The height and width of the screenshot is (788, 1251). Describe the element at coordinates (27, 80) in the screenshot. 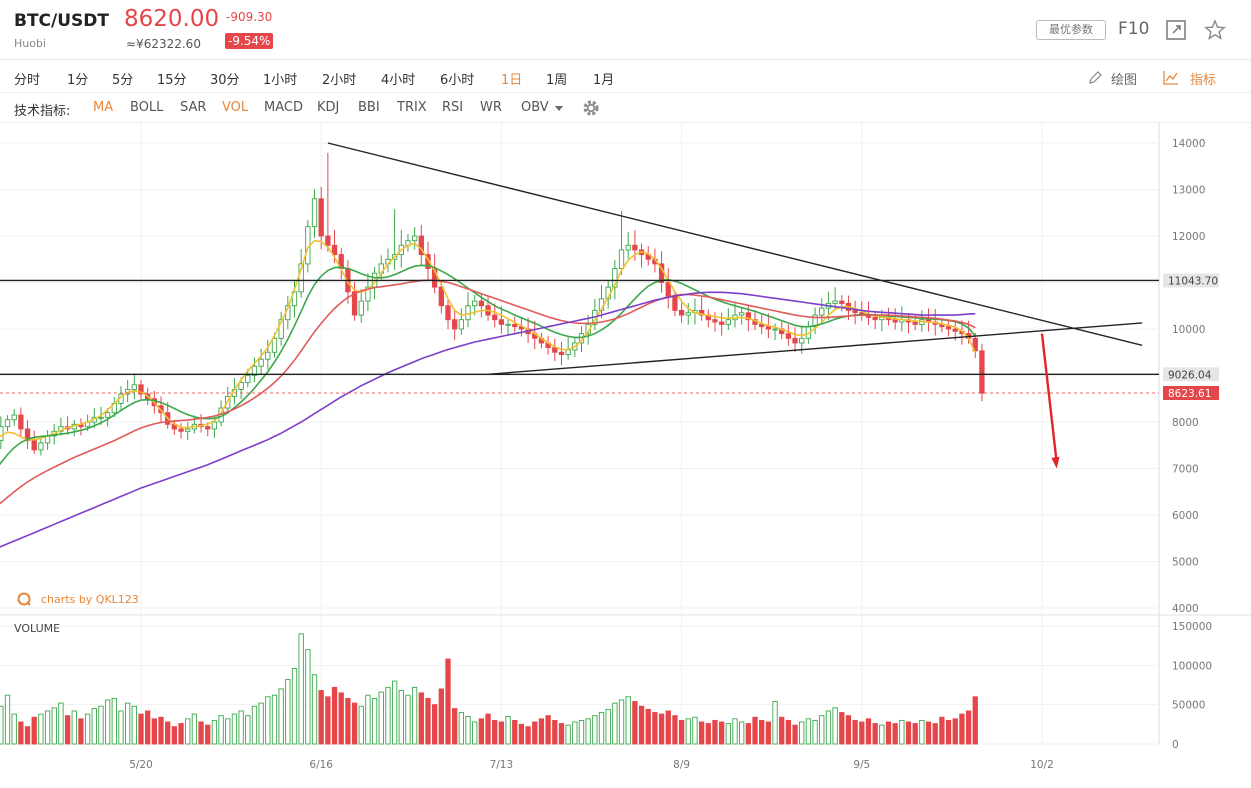

I see `timeframe-tab: 分时` at that location.